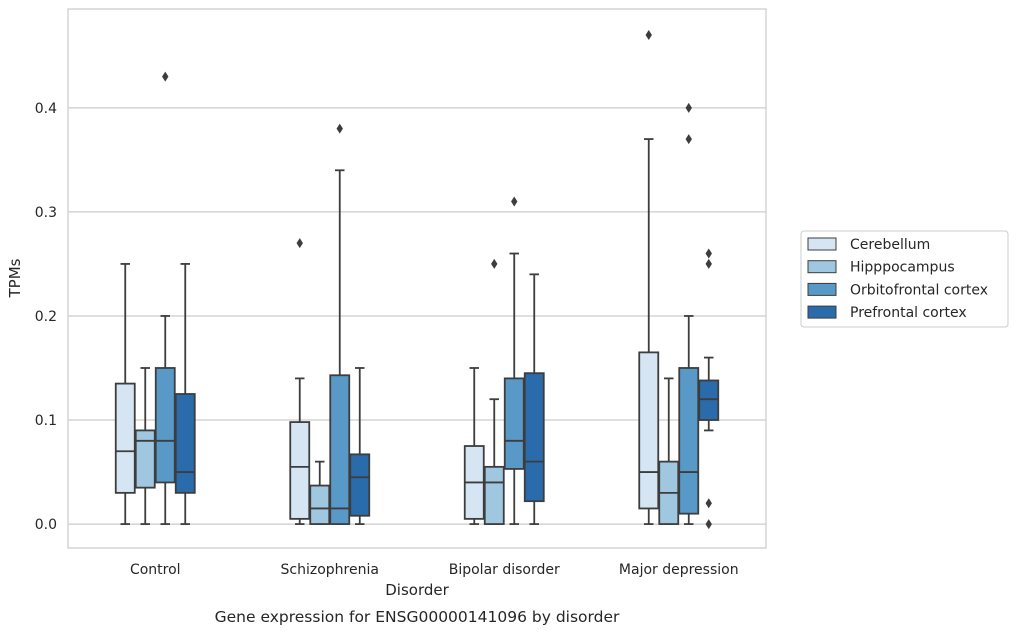  Describe the element at coordinates (902, 268) in the screenshot. I see `legend-label: Hipppocampus` at that location.